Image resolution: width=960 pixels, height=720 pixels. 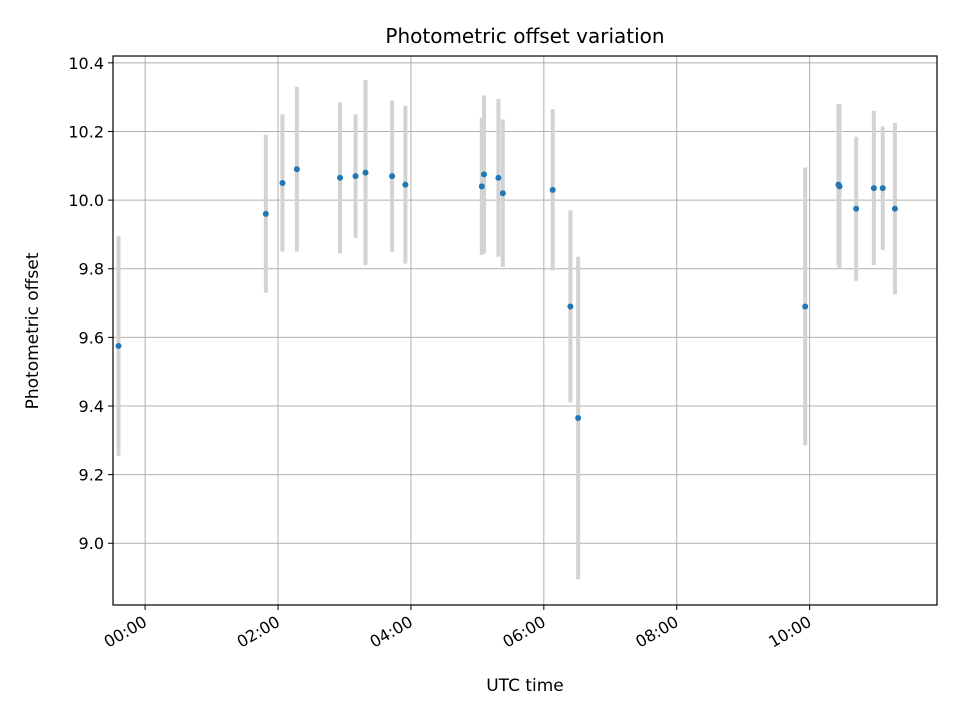 I want to click on y-tick-label: 10.4, so click(x=86, y=63).